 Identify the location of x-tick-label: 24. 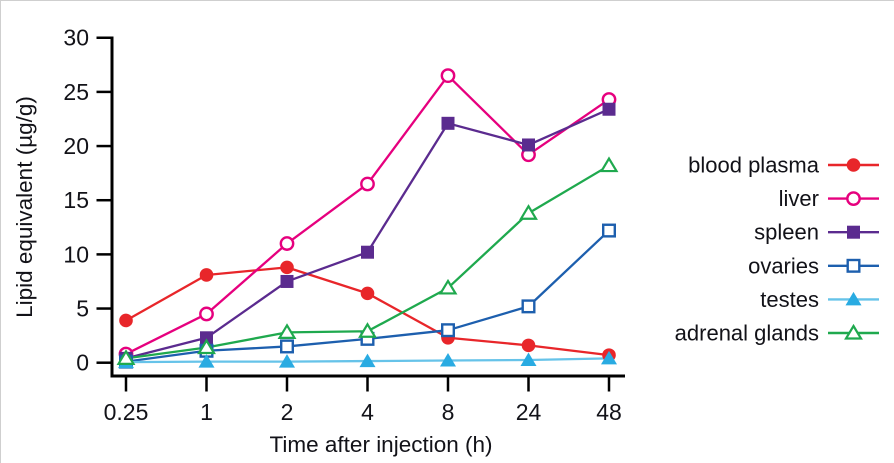
(529, 412).